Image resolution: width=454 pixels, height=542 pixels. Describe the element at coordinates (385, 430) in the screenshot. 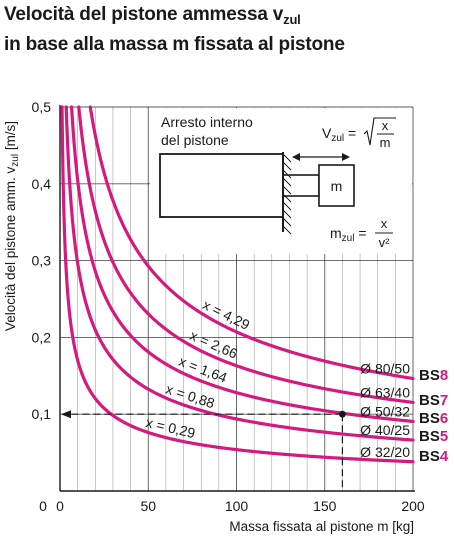

I see `diameter-label: Ø 40/25` at that location.